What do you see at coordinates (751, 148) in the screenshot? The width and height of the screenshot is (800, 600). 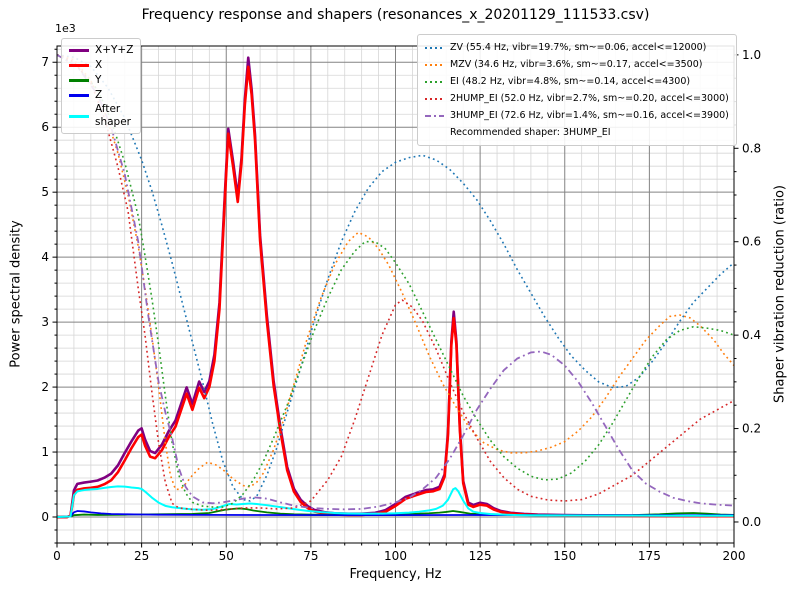 I see `y-right-tick-label: 0.8` at bounding box center [751, 148].